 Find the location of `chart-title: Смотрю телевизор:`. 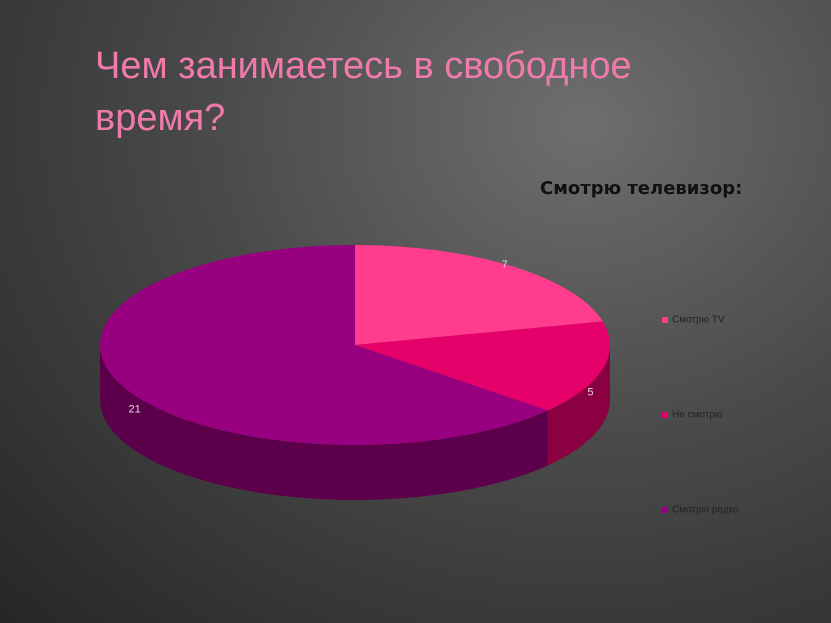

chart-title: Смотрю телевизор: is located at coordinates (641, 188).